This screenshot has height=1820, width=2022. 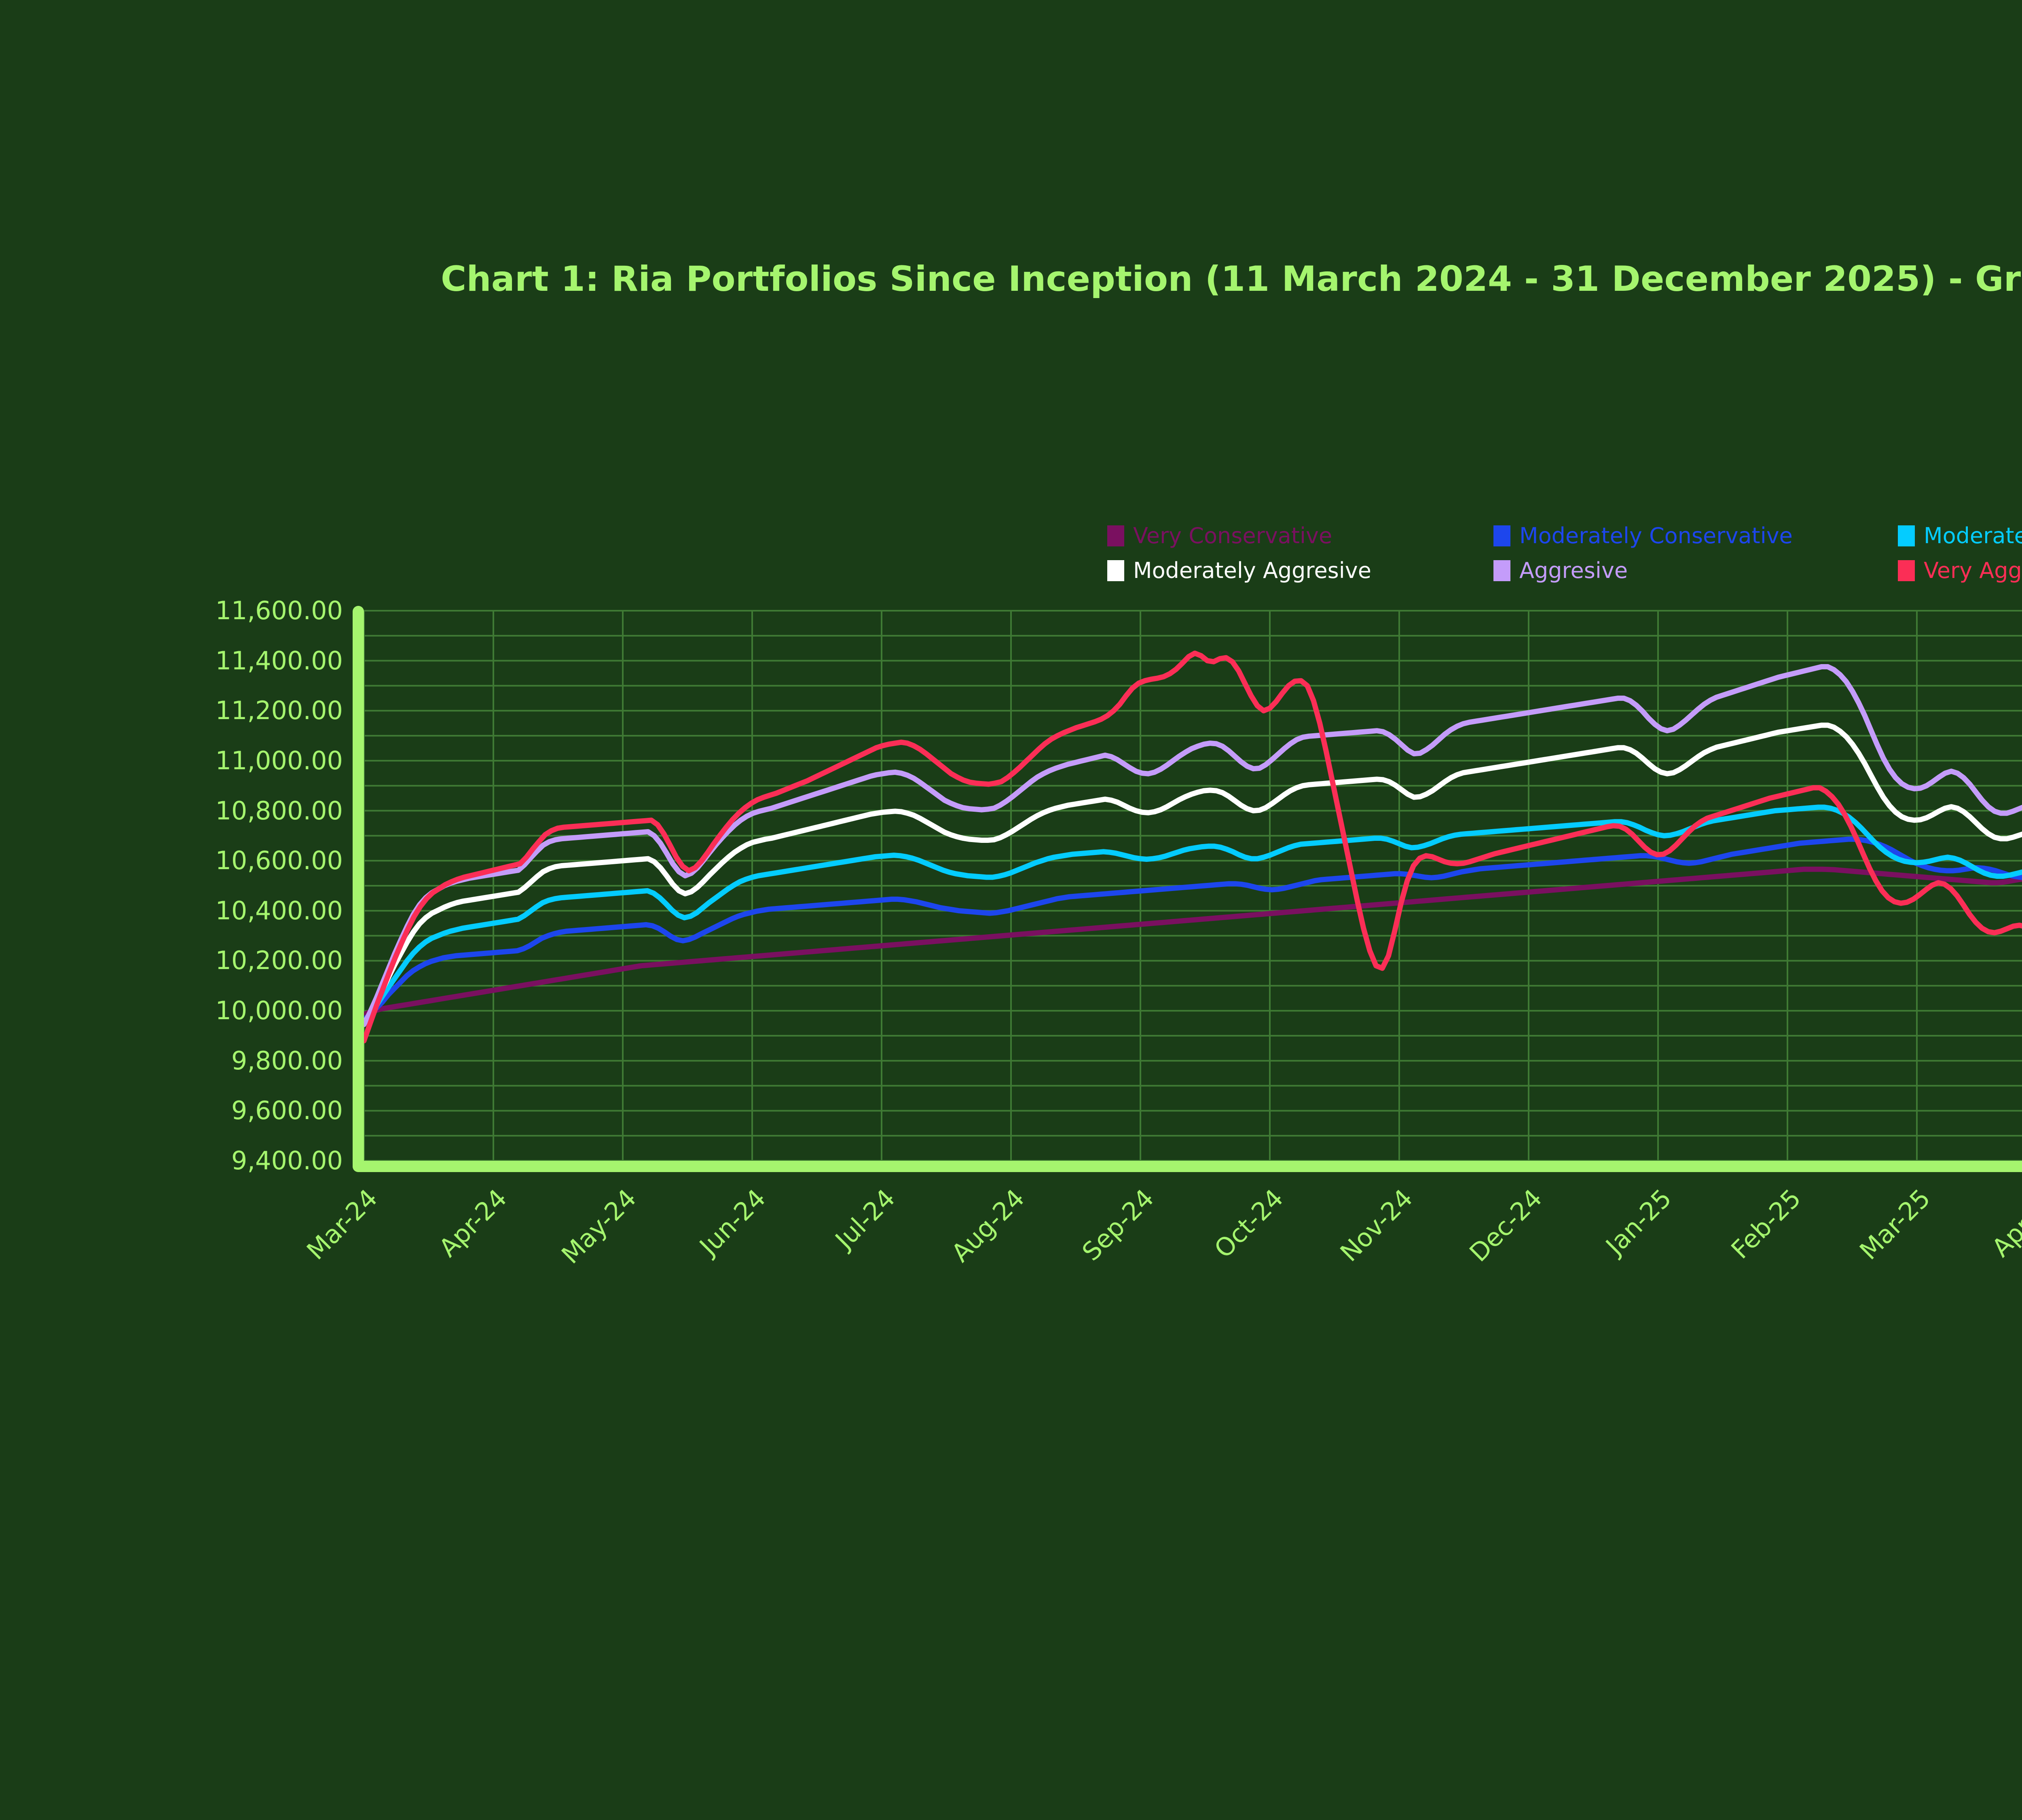 I want to click on legend-swatch-moderate, so click(x=1906, y=535).